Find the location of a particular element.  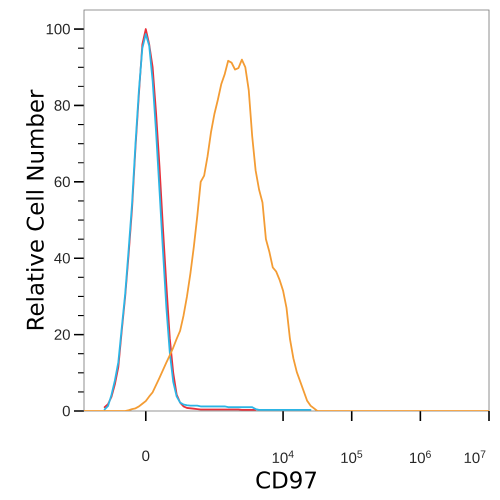

x-tick-label: 10$^{7}$ is located at coordinates (475, 457).